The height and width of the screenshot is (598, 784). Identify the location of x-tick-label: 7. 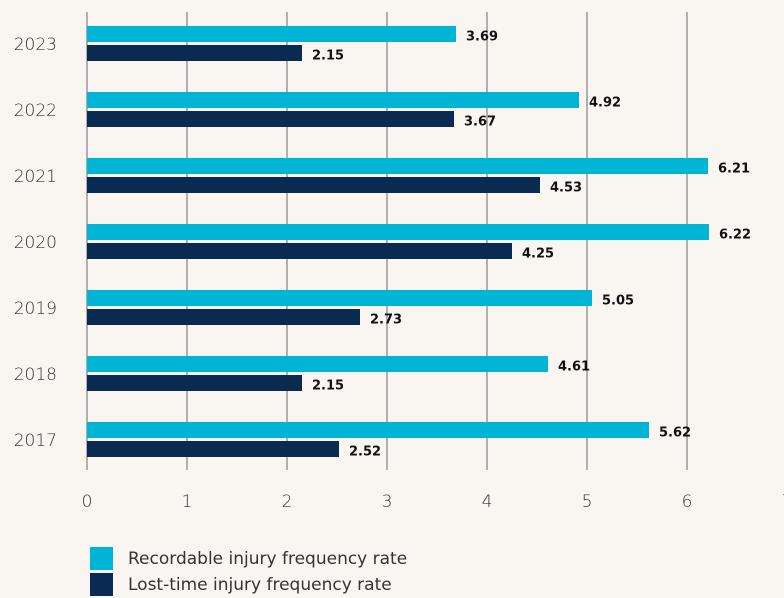
(783, 502).